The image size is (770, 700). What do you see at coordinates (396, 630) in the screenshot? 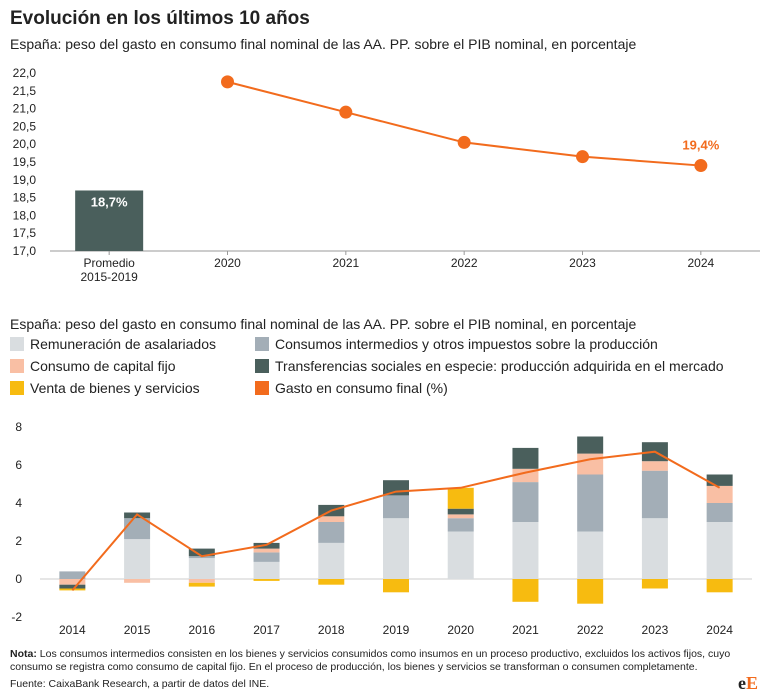
I see `x-tick-label-bottom: 2019` at bounding box center [396, 630].